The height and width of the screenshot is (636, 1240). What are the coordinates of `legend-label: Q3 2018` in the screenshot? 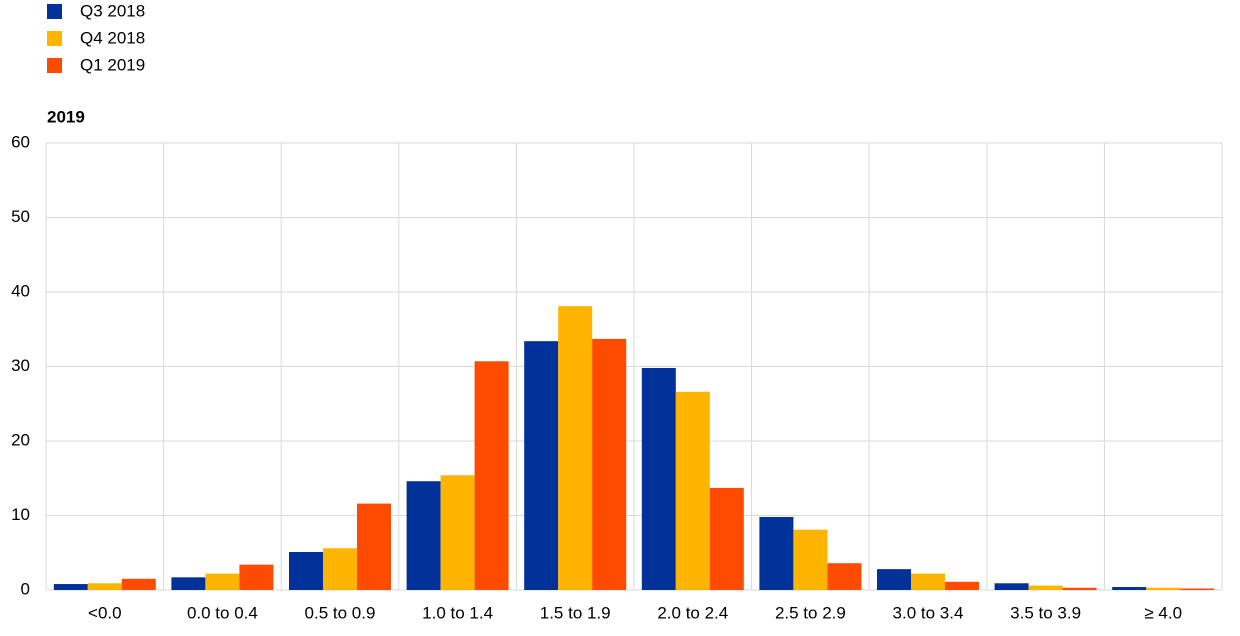 It's located at (112, 10).